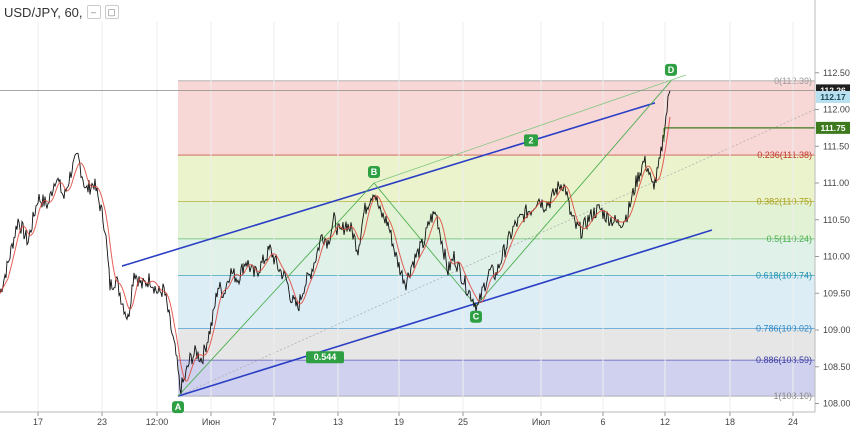 The width and height of the screenshot is (850, 429). I want to click on x-tick-label-12: 24, so click(793, 422).